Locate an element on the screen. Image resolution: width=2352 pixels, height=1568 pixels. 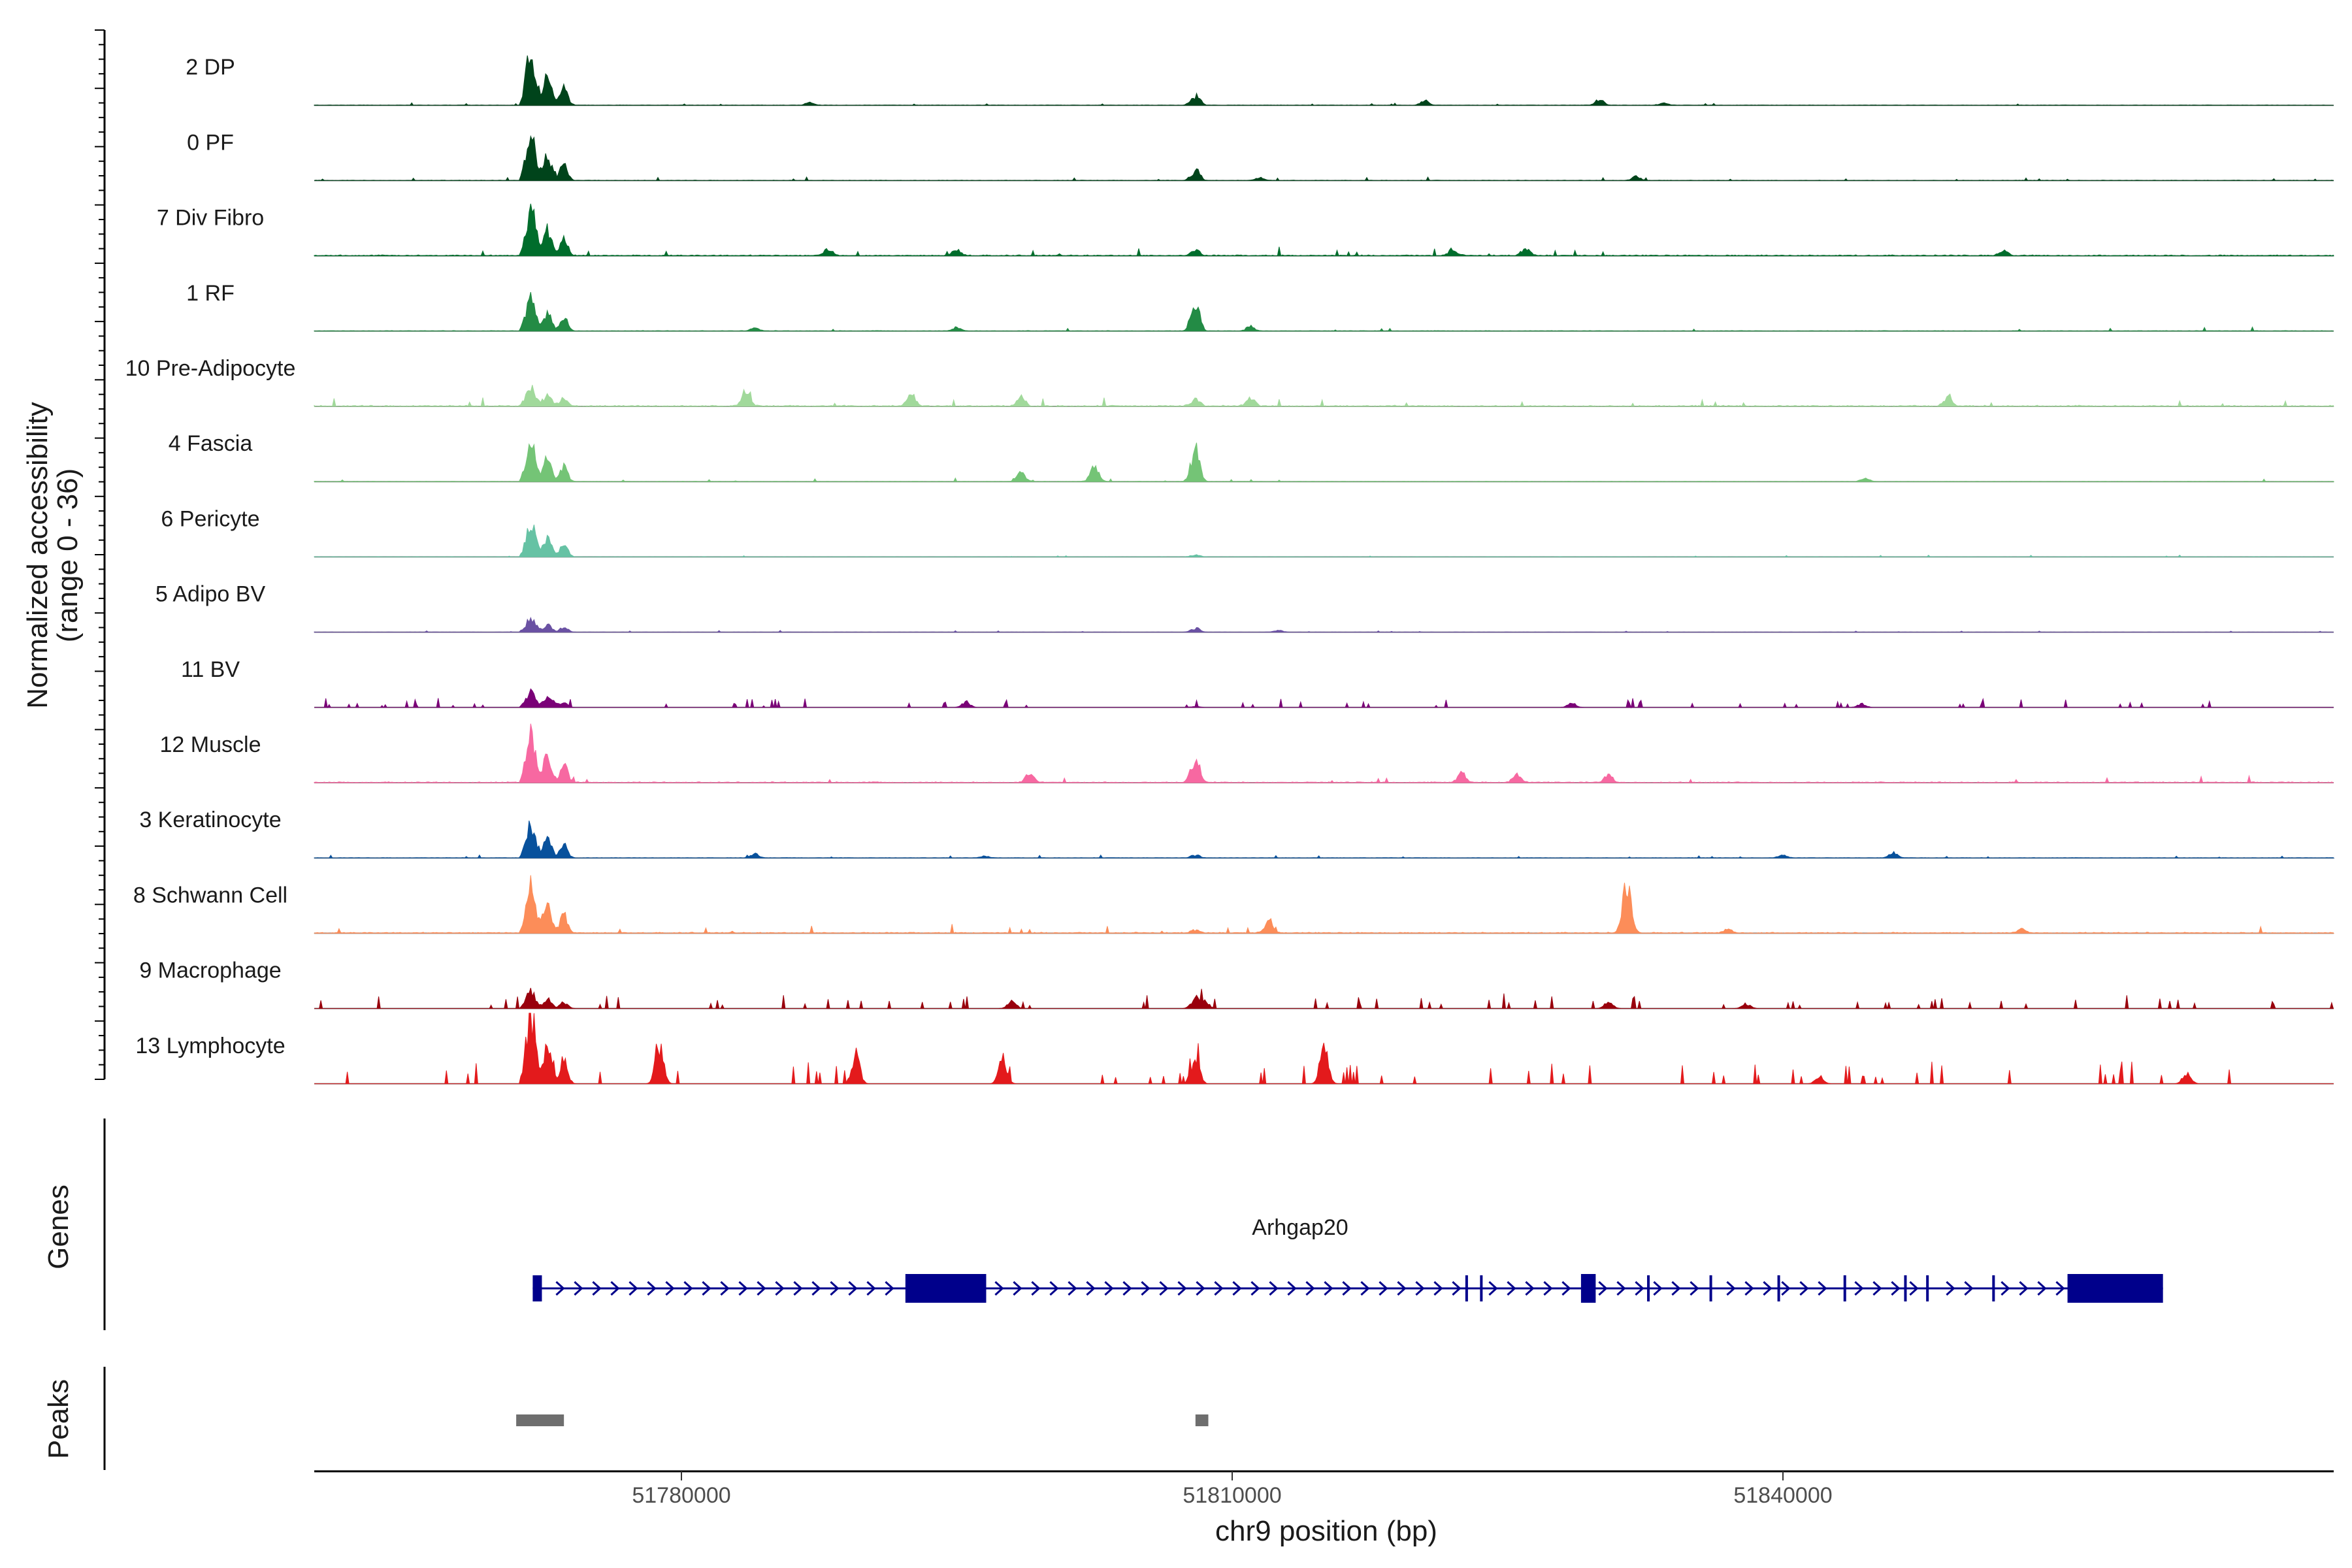
track-1: 2 DP is located at coordinates (1260, 80).